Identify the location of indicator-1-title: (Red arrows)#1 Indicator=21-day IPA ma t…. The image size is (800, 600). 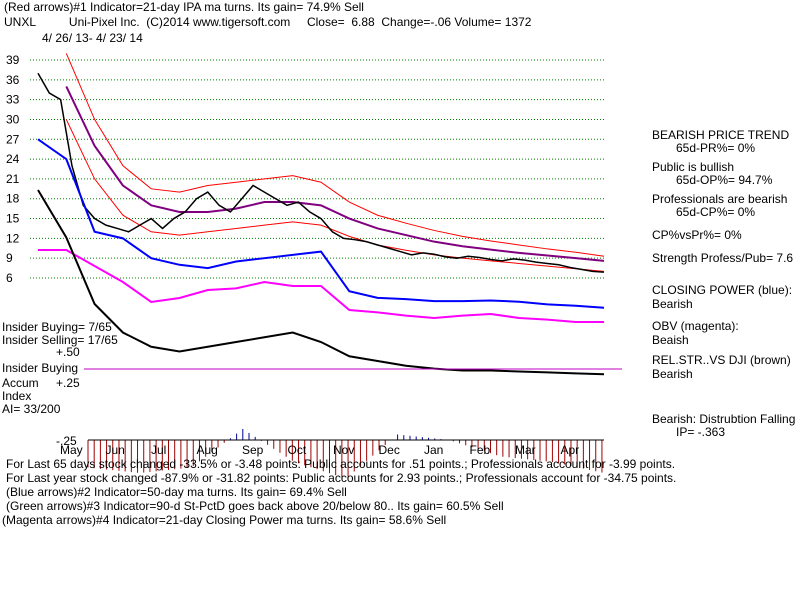
(184, 7).